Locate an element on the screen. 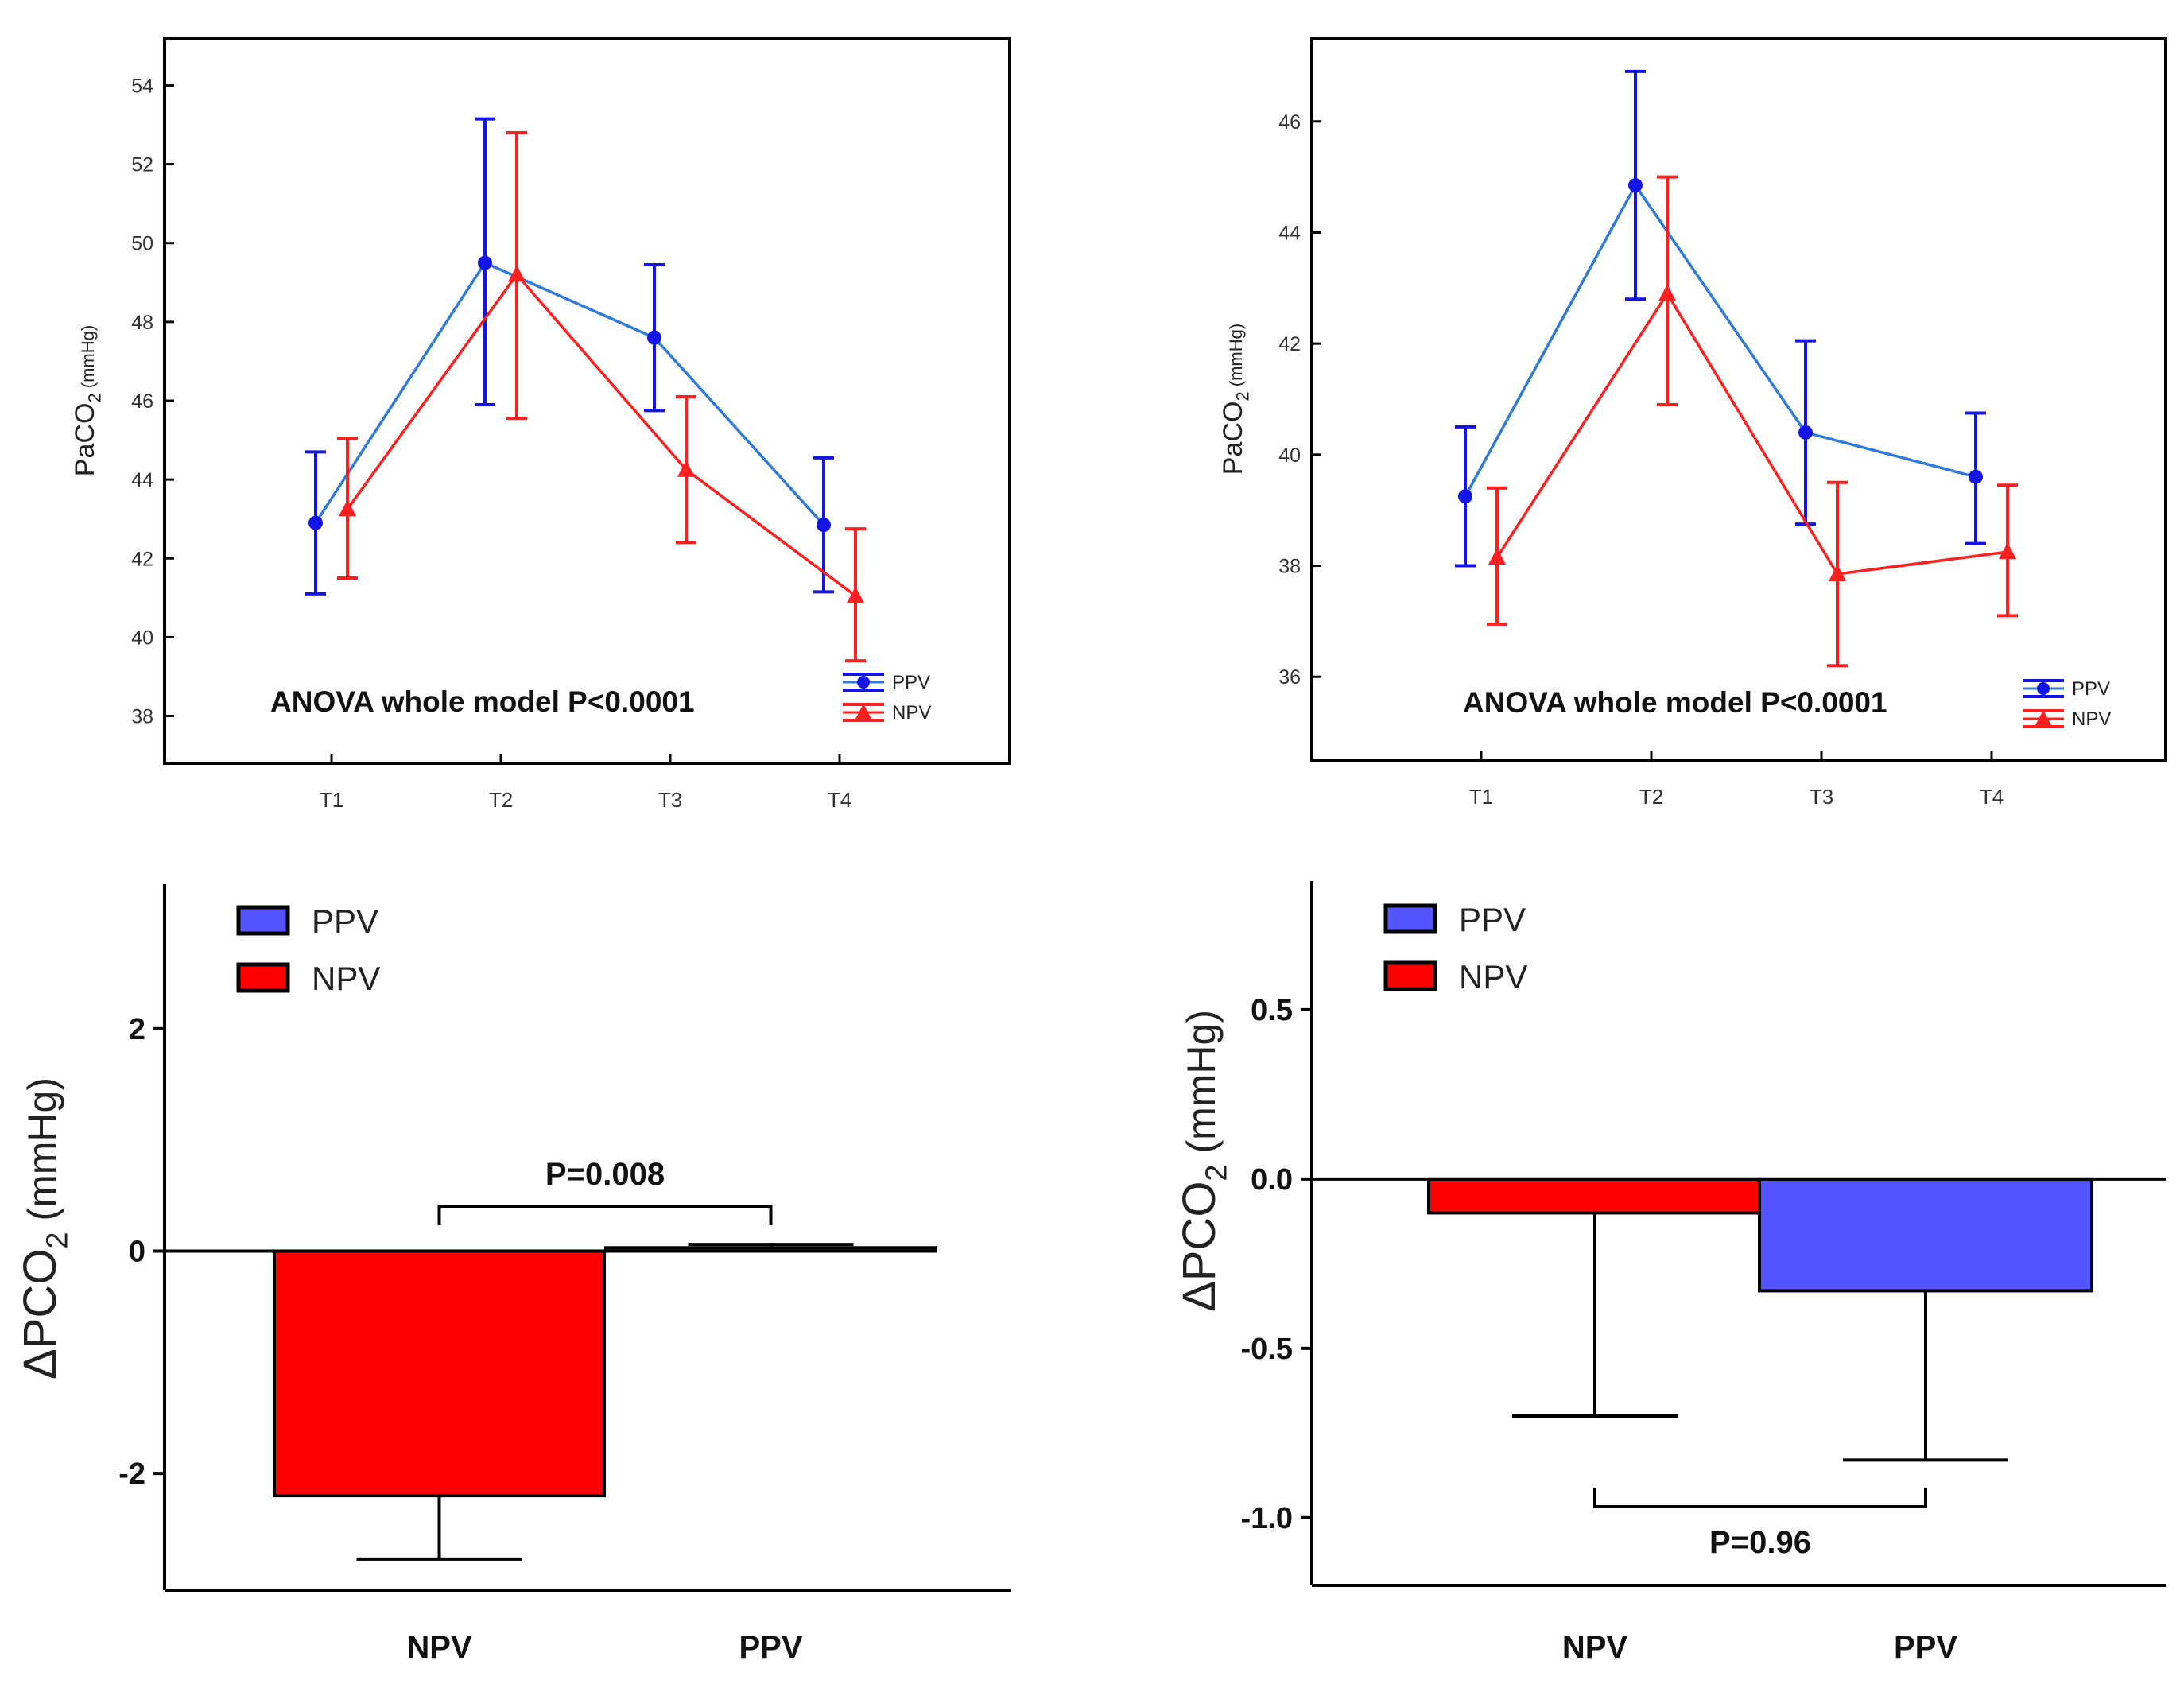 The image size is (2184, 1688). y-tick-label: 52 is located at coordinates (142, 165).